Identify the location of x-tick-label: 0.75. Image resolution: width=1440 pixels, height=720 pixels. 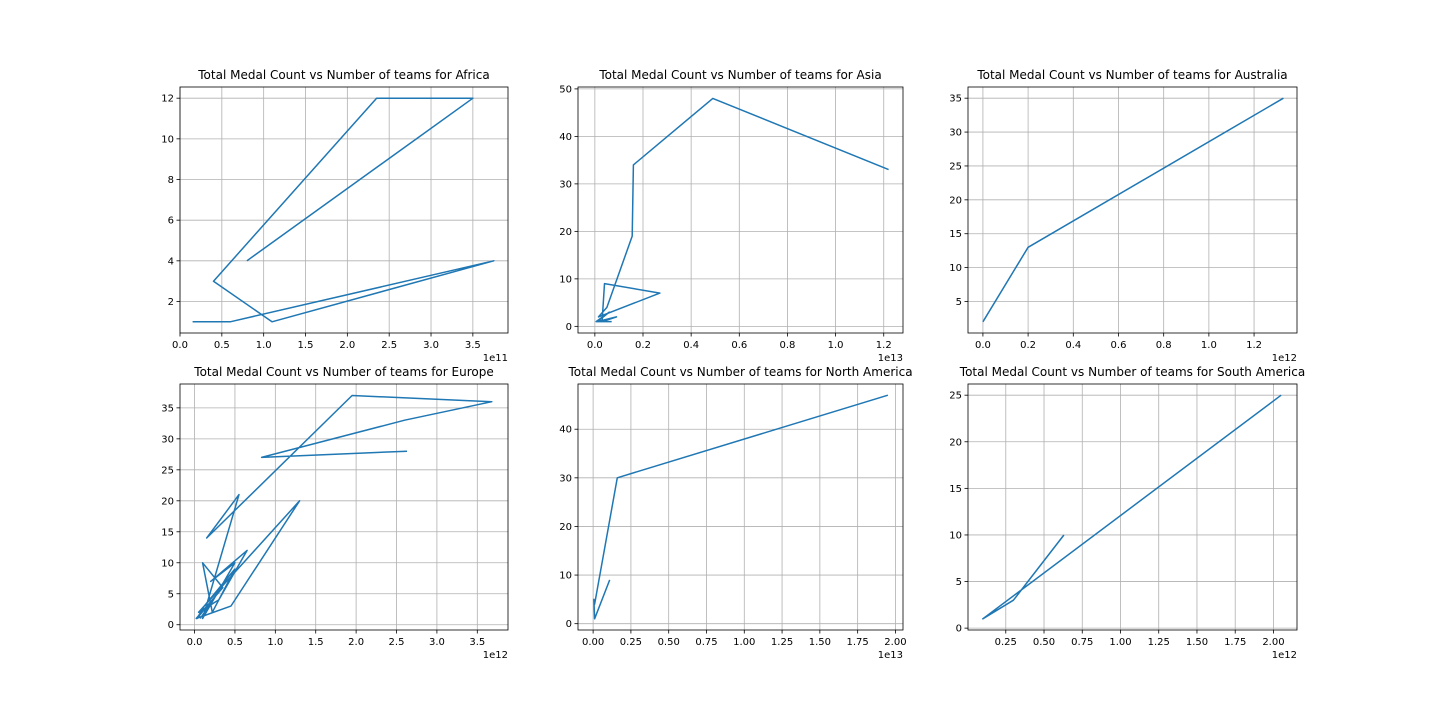
(1082, 642).